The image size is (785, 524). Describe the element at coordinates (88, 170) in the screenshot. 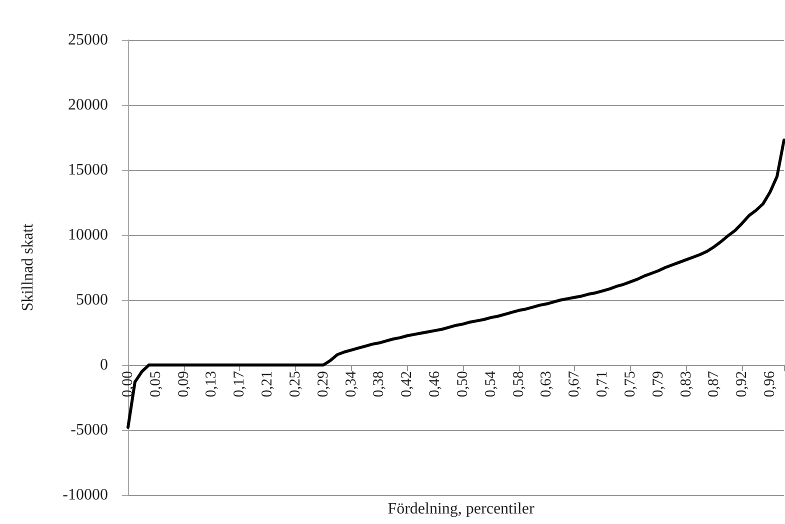

I see `y-tick-label: 15000` at that location.